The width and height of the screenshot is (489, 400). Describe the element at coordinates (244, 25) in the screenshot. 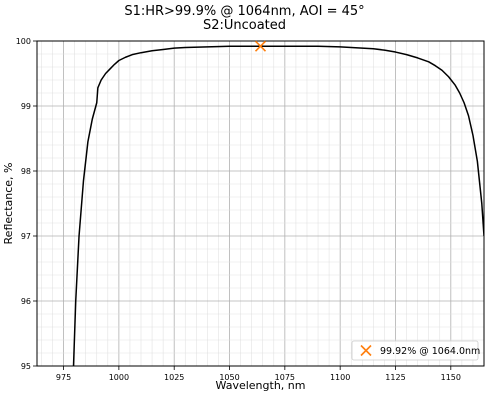

I see `chart-title-line-2: S2:Uncoated` at that location.